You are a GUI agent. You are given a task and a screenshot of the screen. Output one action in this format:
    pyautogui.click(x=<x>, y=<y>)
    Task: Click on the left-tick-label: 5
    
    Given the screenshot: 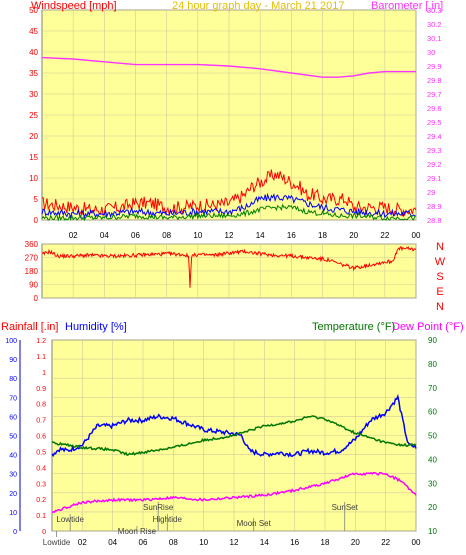 What is the action you would take?
    pyautogui.click(x=36, y=199)
    